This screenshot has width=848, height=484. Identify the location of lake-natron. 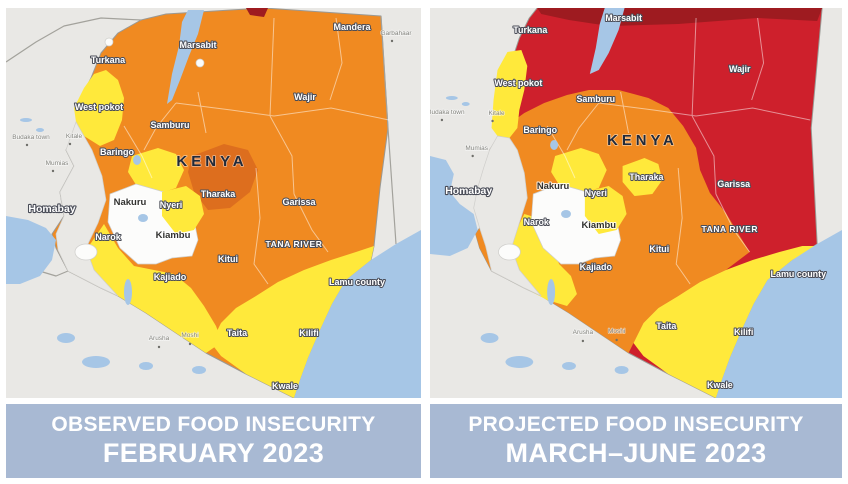
(128, 292).